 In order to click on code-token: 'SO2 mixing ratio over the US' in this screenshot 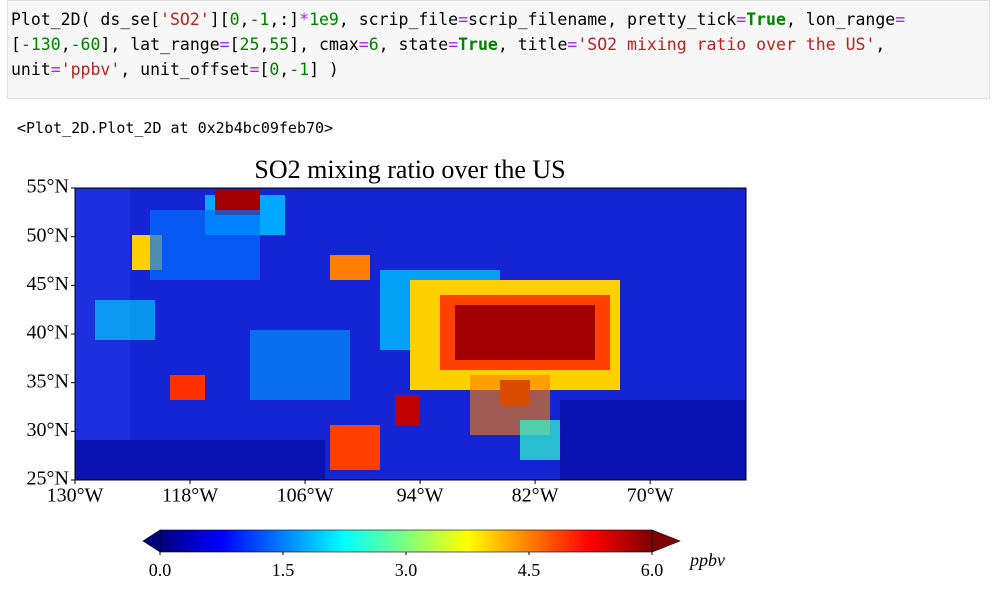, I will do `click(726, 44)`.